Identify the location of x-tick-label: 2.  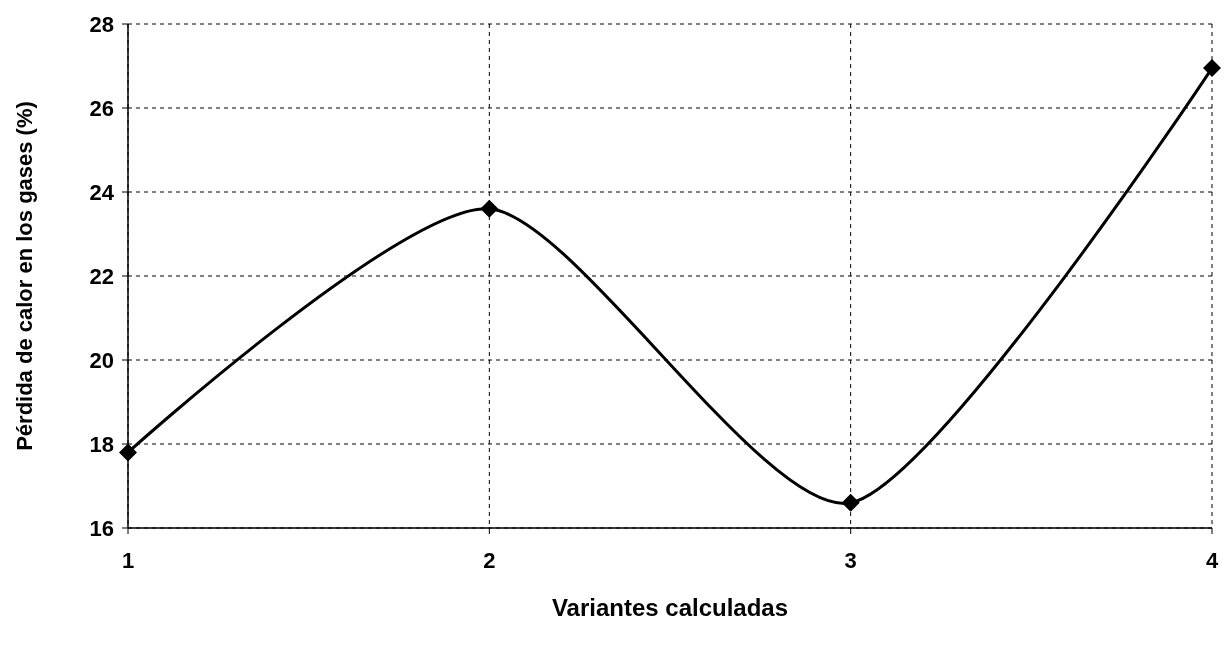
(489, 560).